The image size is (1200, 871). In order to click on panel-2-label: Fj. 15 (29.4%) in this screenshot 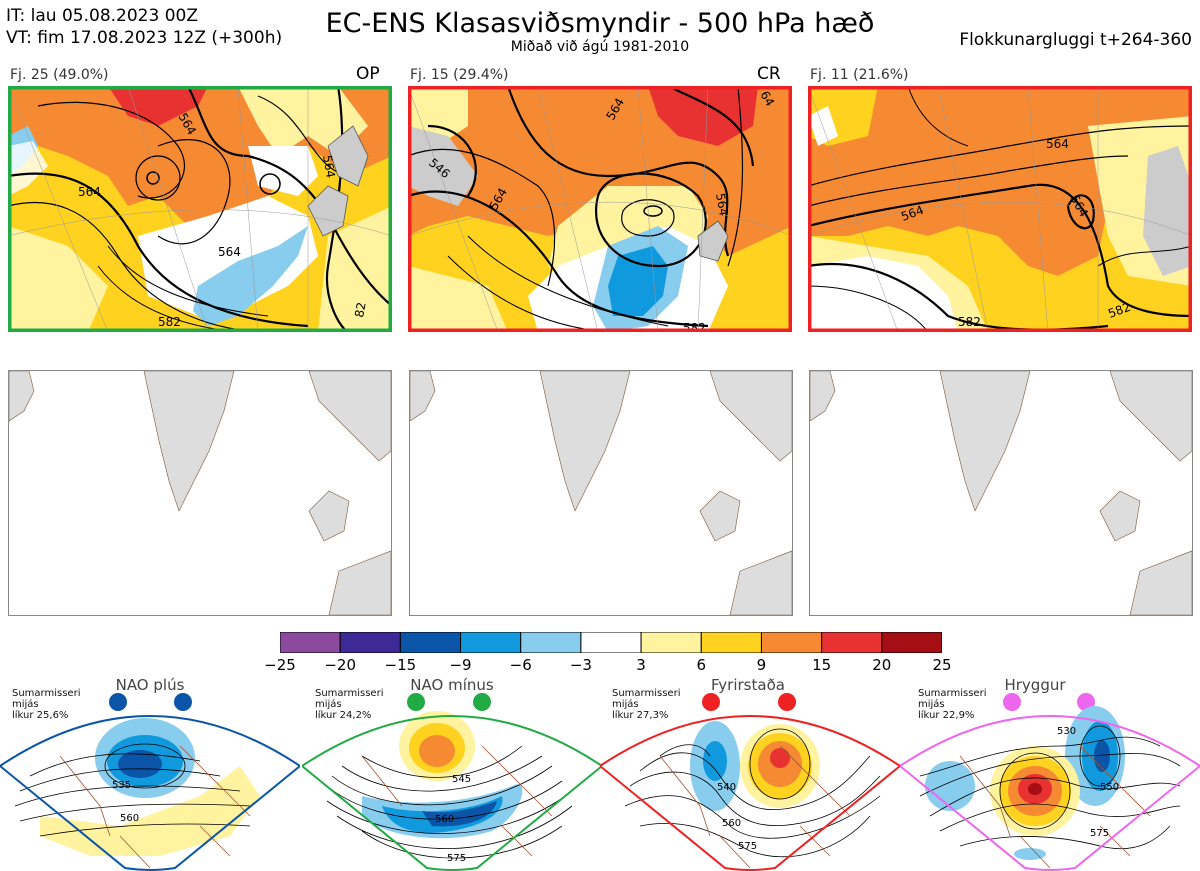, I will do `click(459, 75)`.